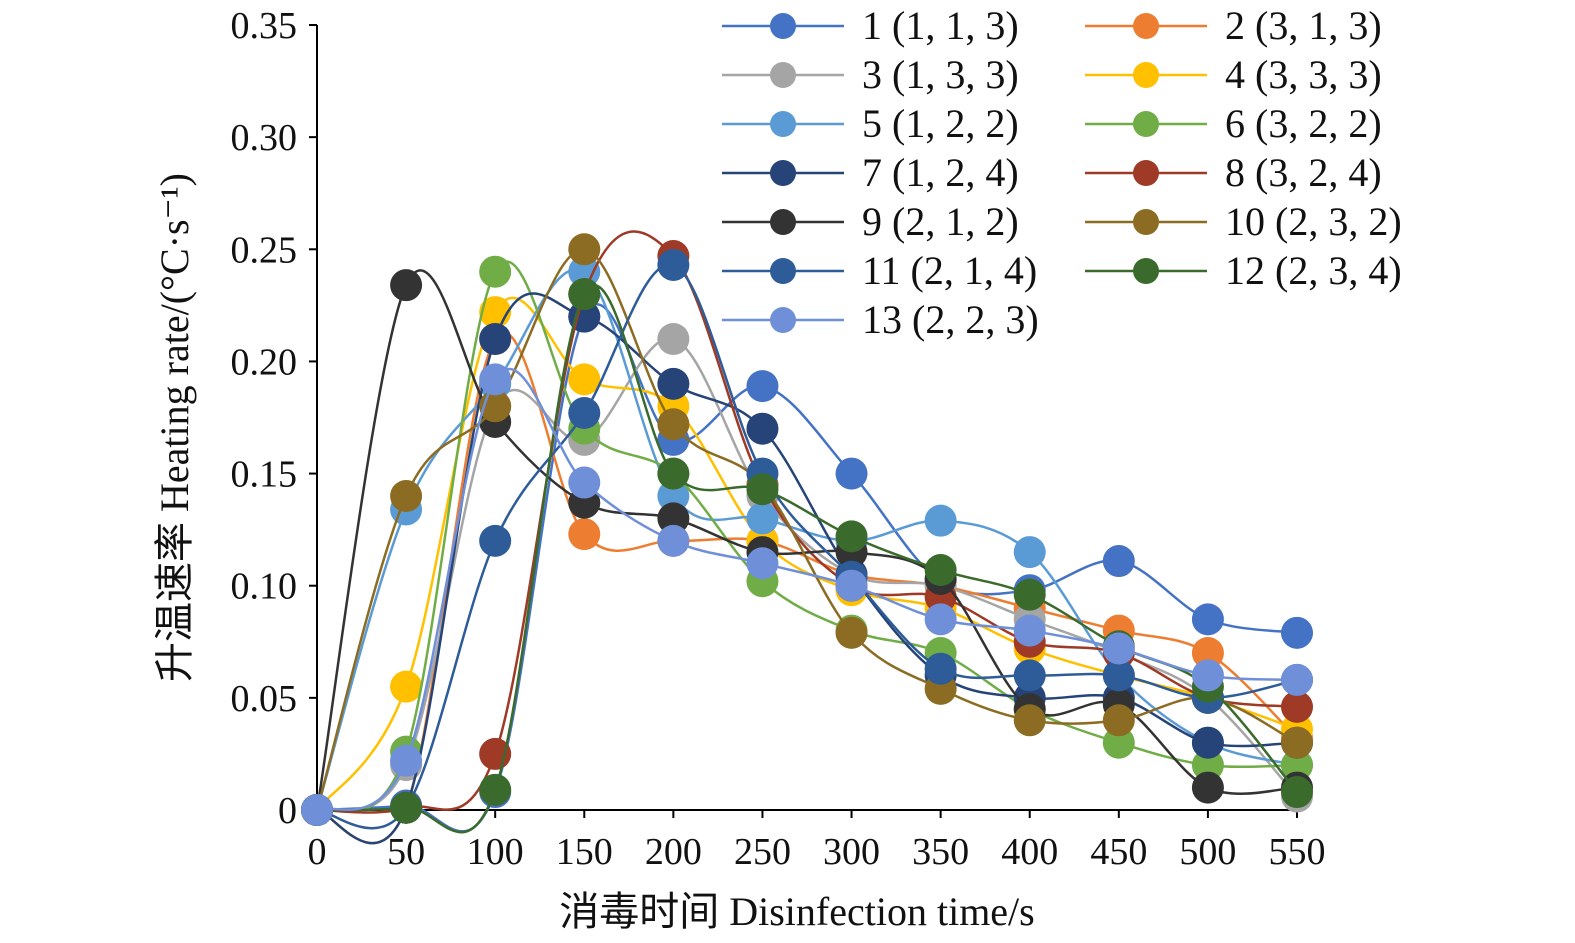 The width and height of the screenshot is (1575, 943). Describe the element at coordinates (1313, 270) in the screenshot. I see `legend-label: 12 (2, 3, 4)` at that location.